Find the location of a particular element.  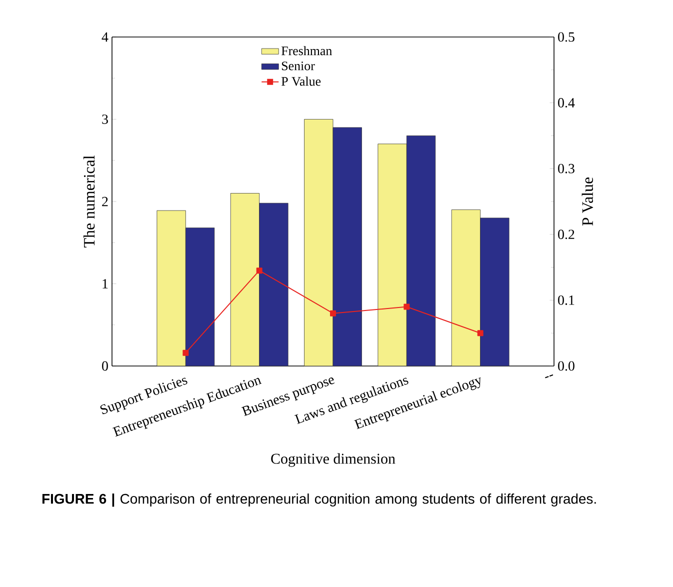

legend-label: Freshman is located at coordinates (306, 51).